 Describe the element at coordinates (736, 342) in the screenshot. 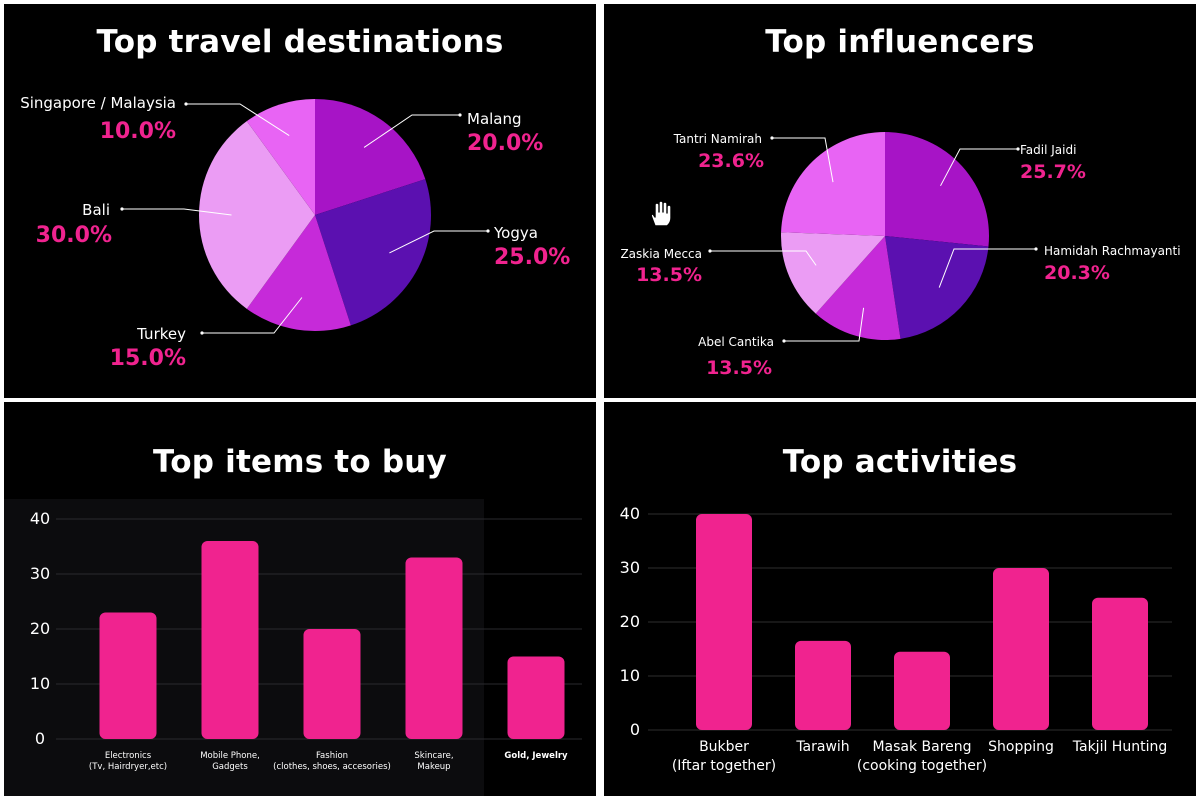

I see `pie-label-abel-cantika: Abel Cantika` at that location.